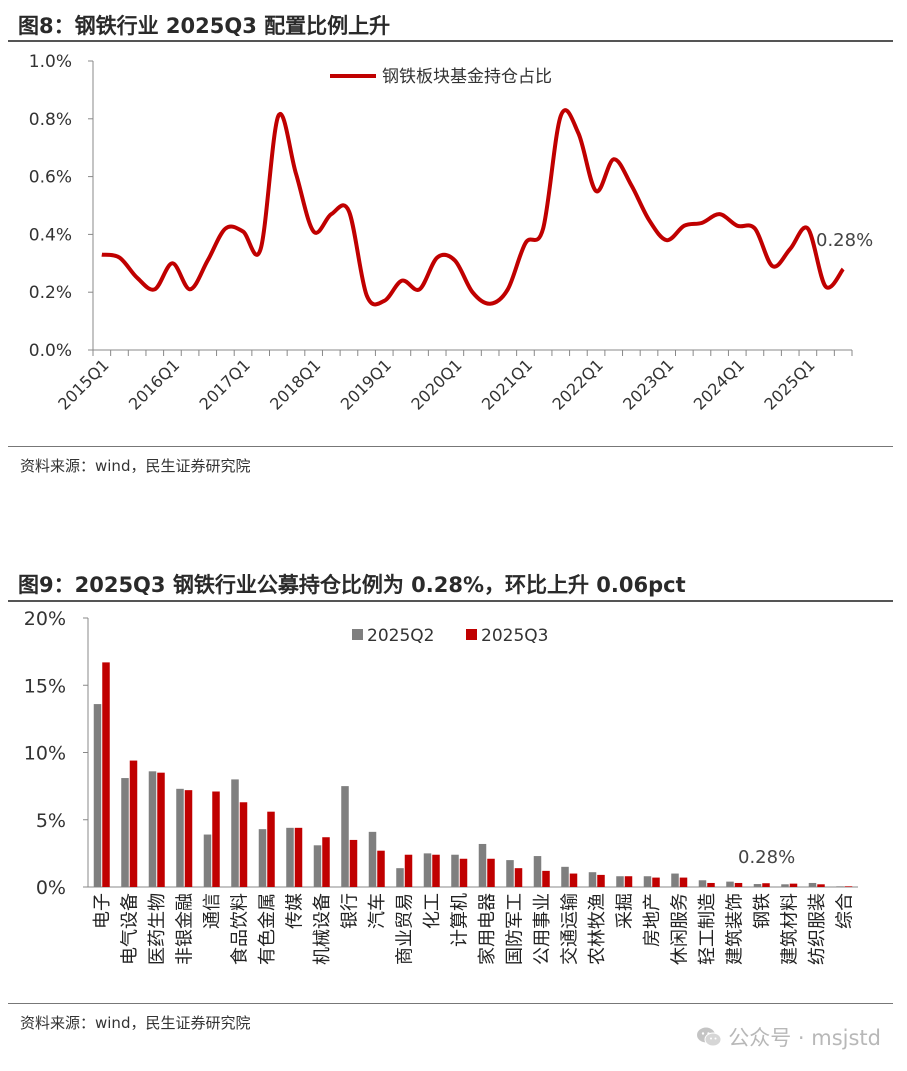  I want to click on category-label: 化工, so click(432, 911).